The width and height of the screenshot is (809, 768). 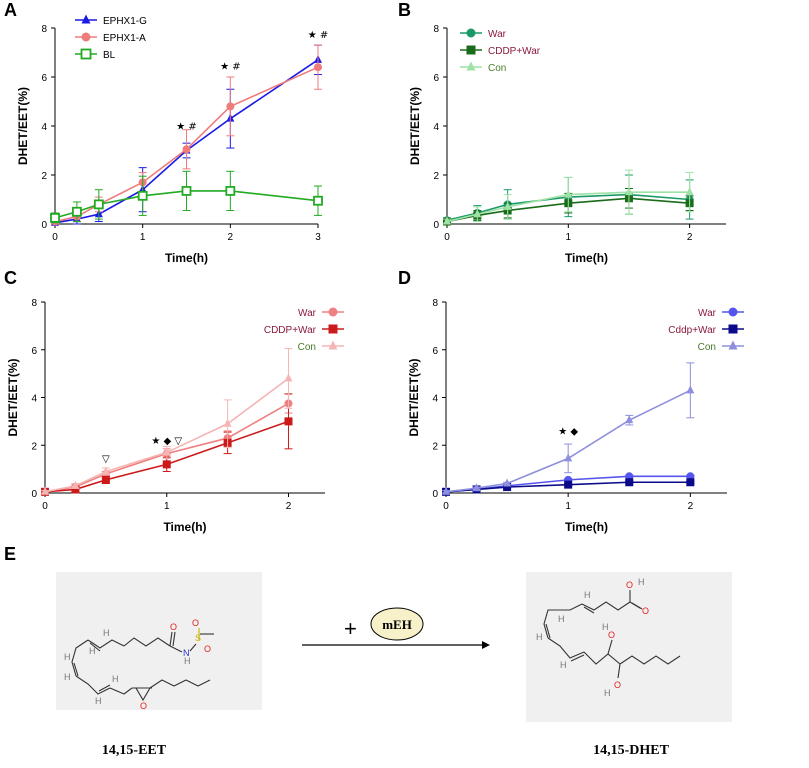 I want to click on y-tick-label-a: 6, so click(x=44, y=78).